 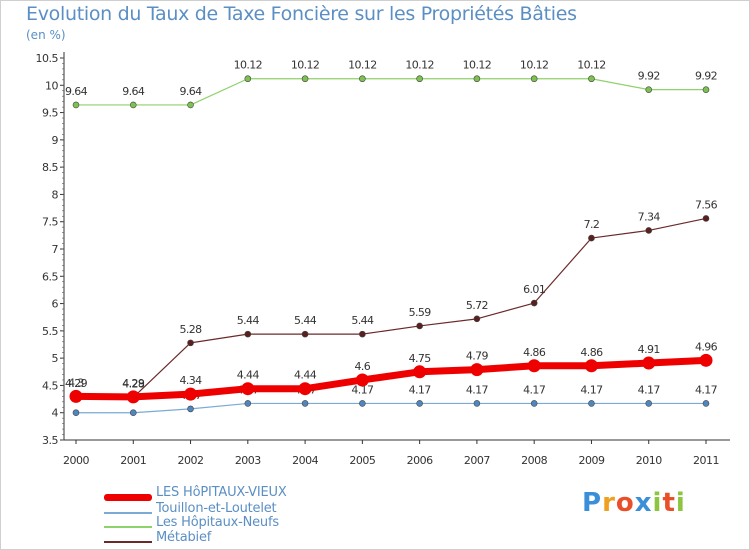 I want to click on data-label: 5.59, so click(x=420, y=312).